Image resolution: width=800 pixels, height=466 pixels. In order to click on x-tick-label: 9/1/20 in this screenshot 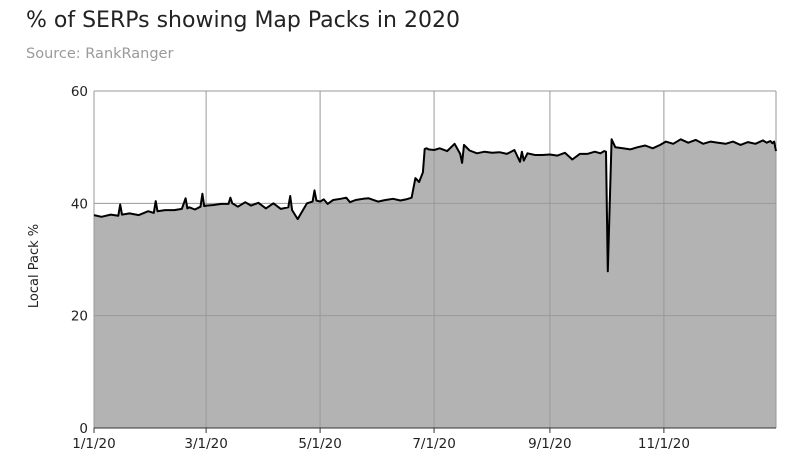, I will do `click(549, 444)`.